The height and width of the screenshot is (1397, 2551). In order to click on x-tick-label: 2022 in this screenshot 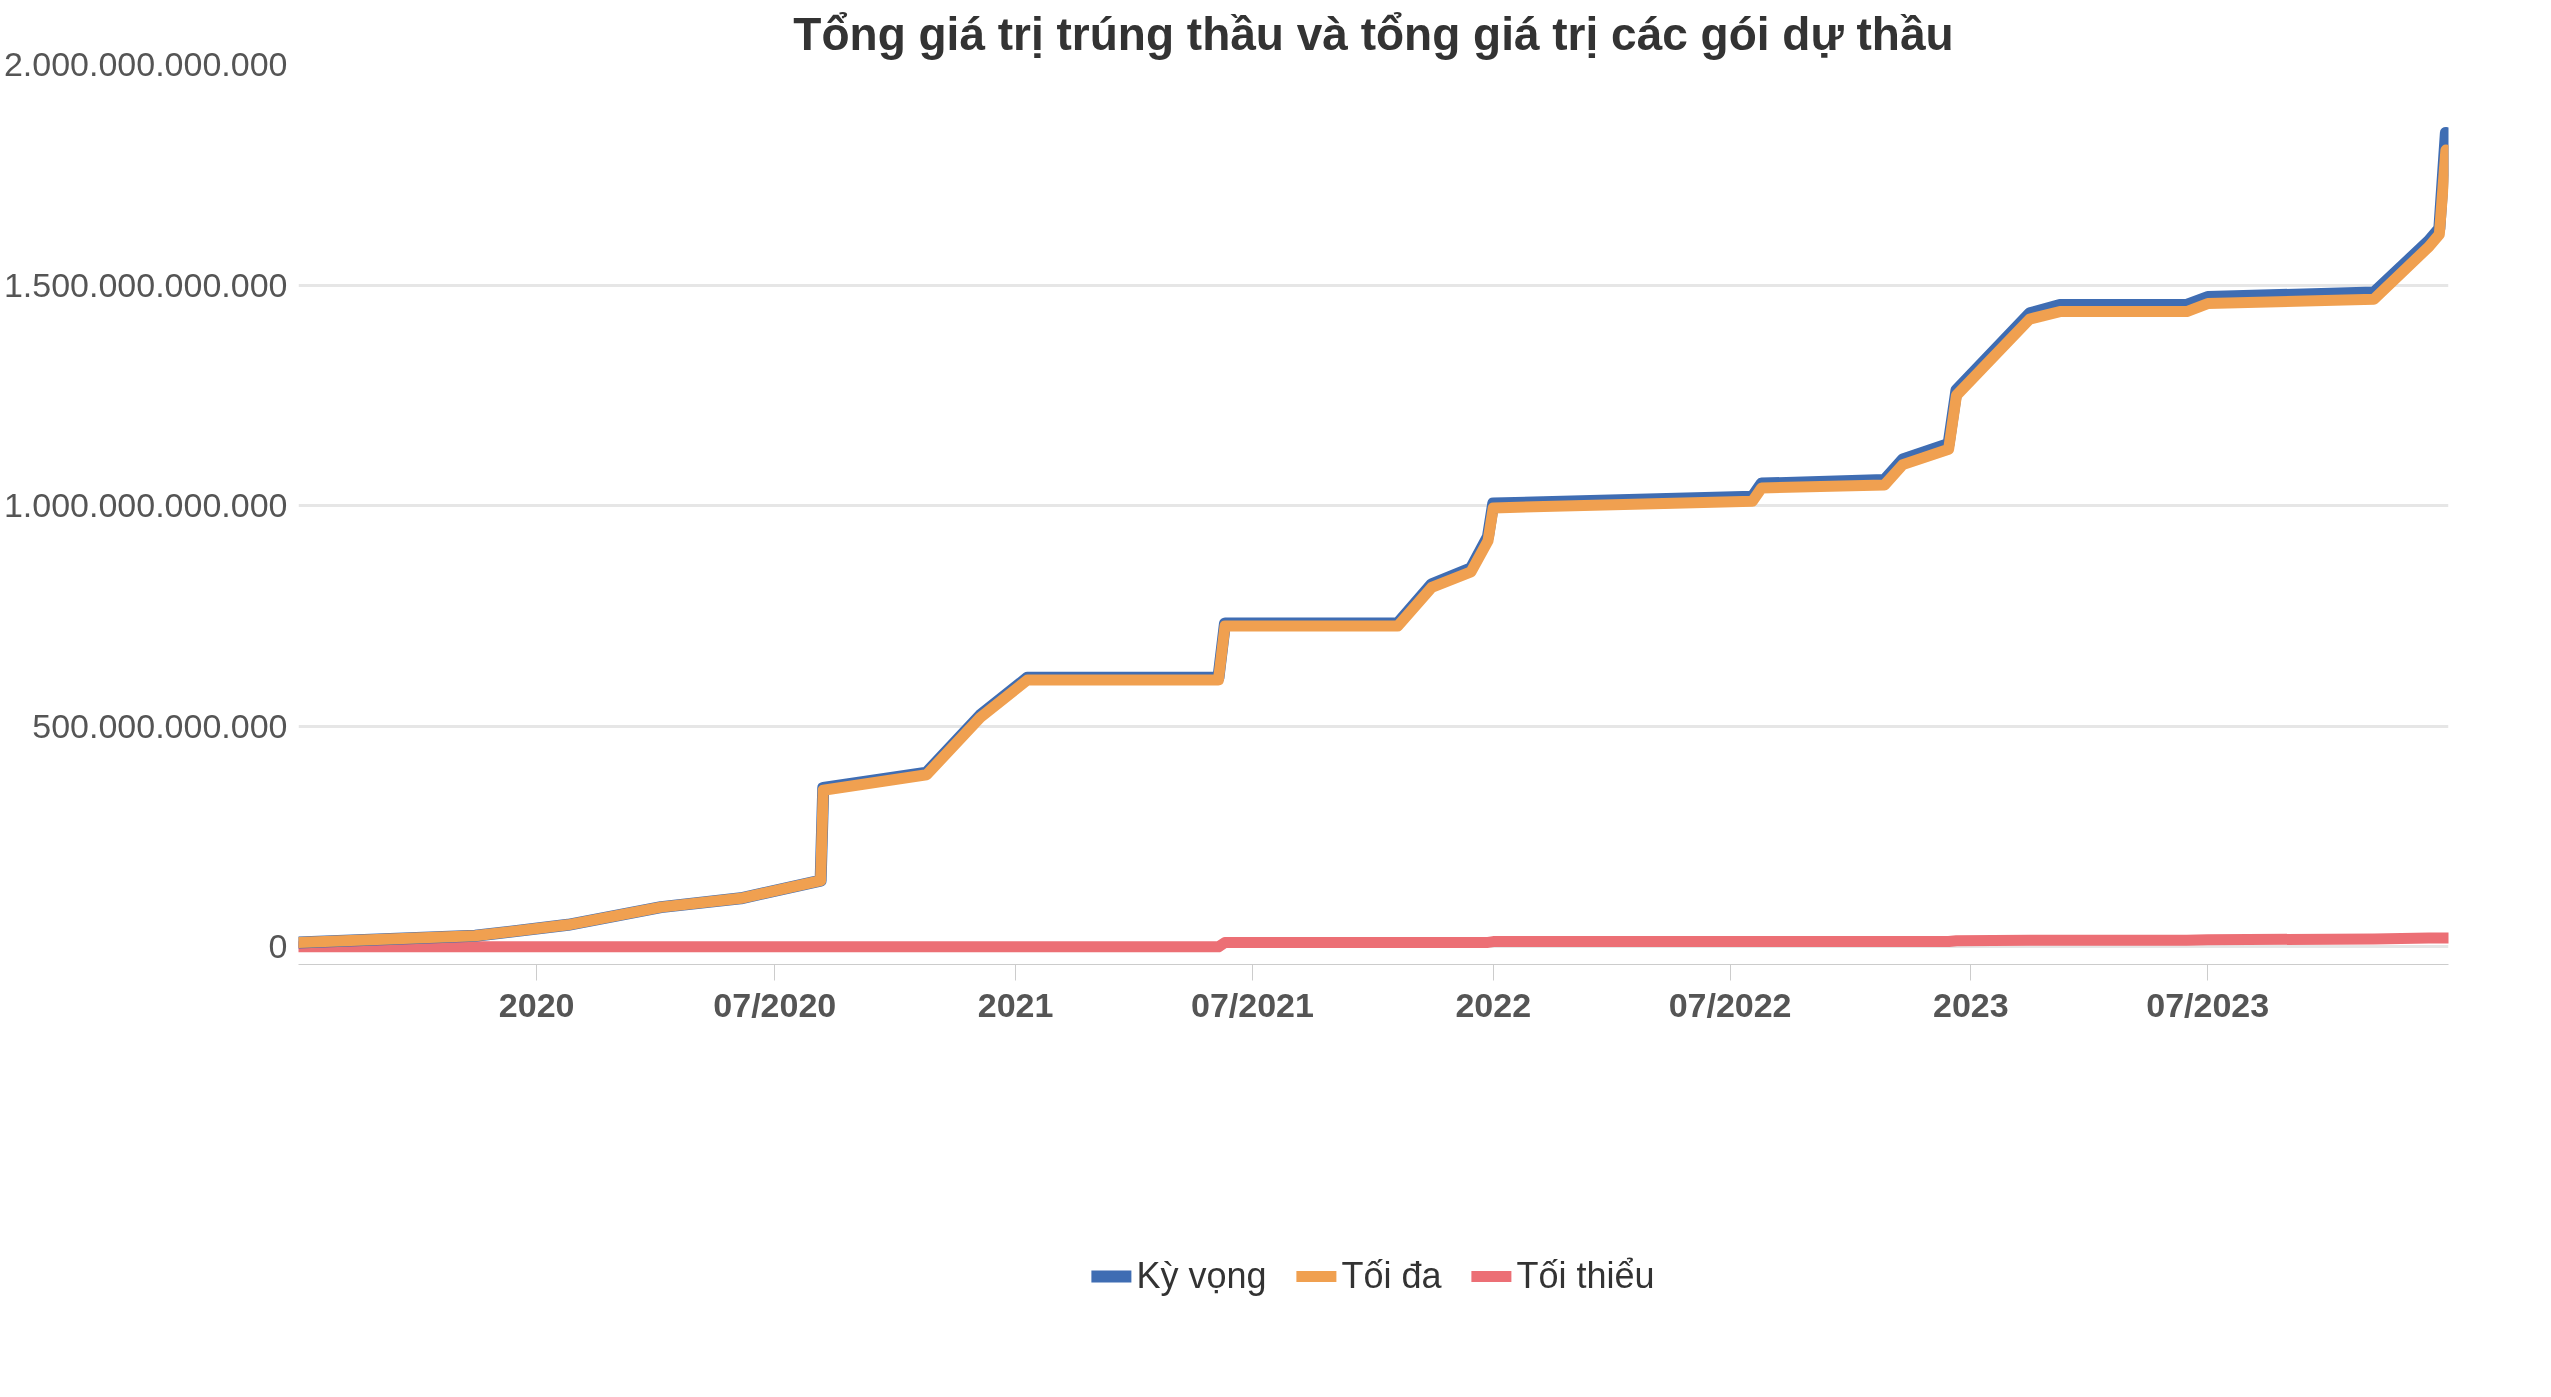, I will do `click(1493, 1004)`.